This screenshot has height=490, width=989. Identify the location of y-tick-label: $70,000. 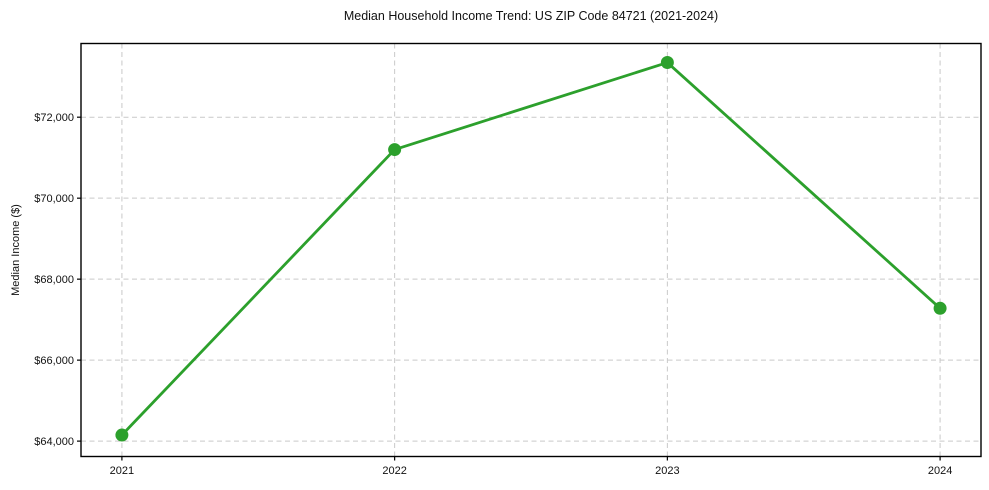
(54, 199).